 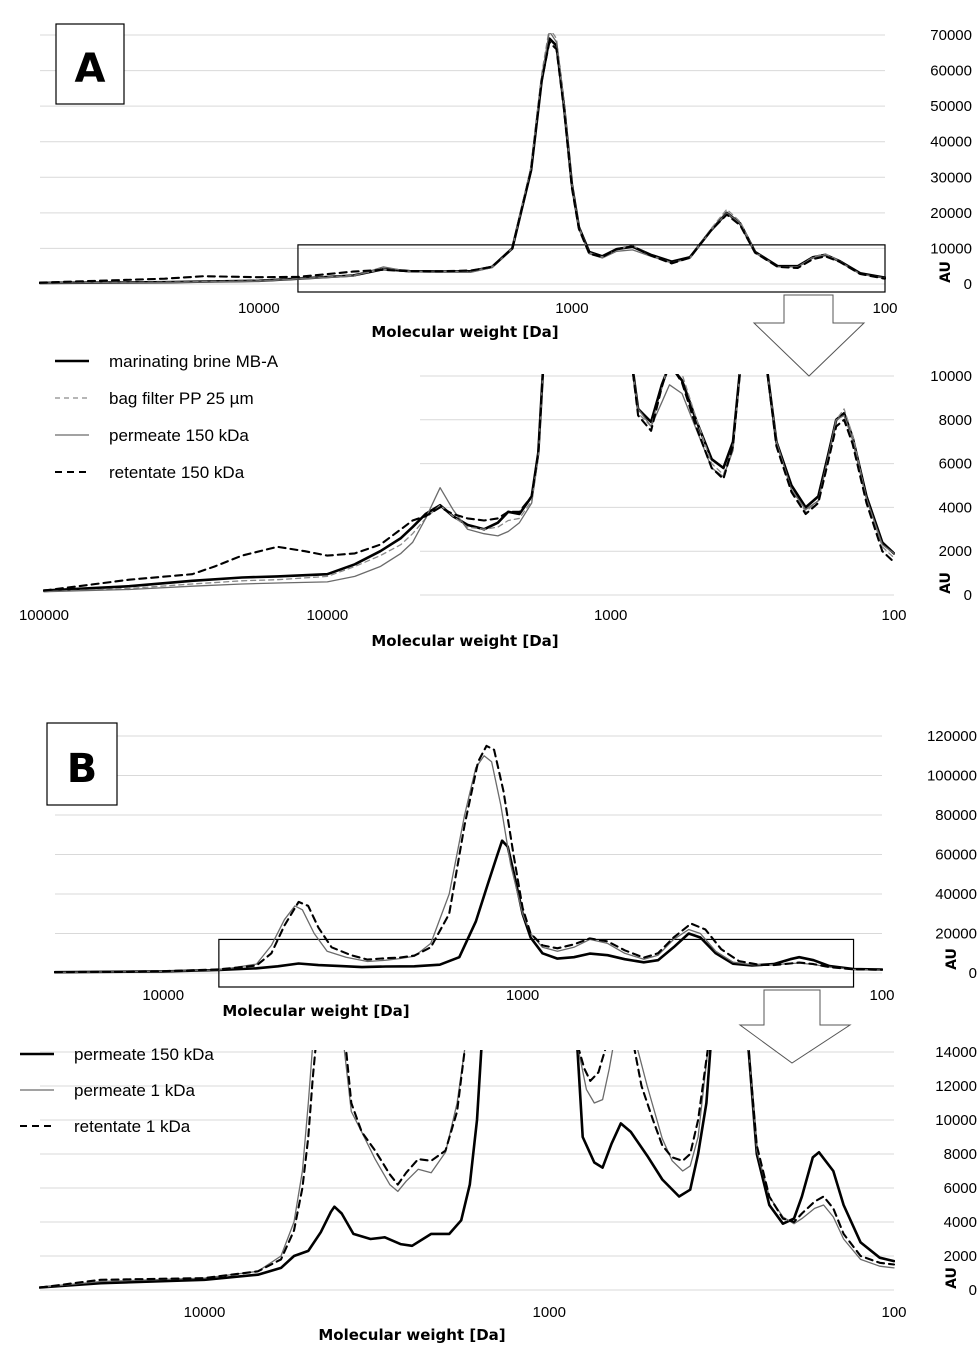 I want to click on legend-entry-label: permeate 1 kDa, so click(x=134, y=1090).